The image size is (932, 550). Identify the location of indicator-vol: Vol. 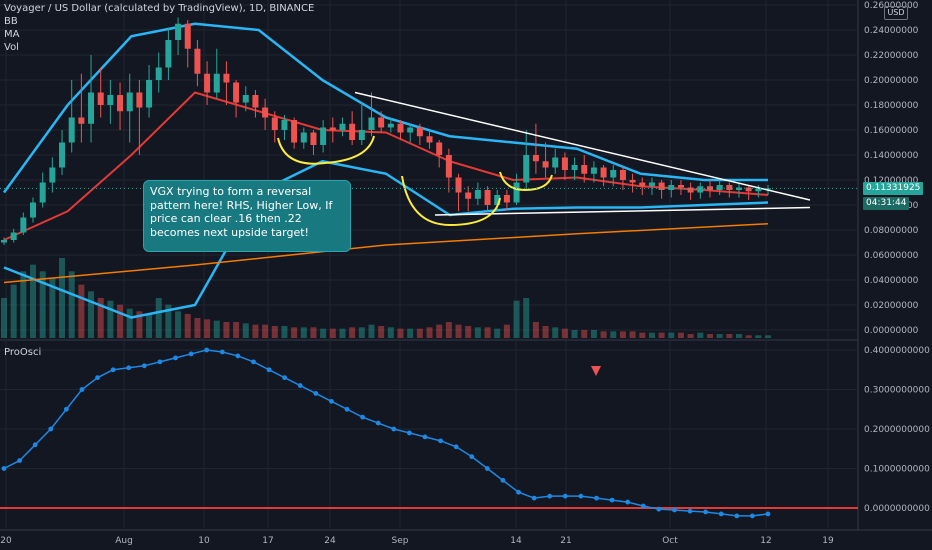
(11, 47).